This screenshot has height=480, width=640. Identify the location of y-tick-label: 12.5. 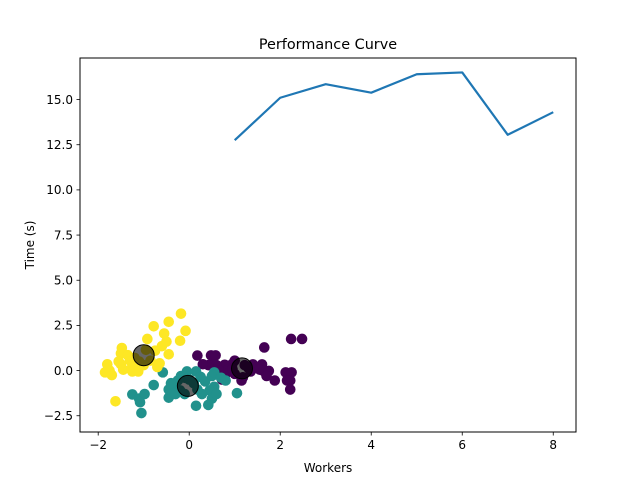
(59, 145).